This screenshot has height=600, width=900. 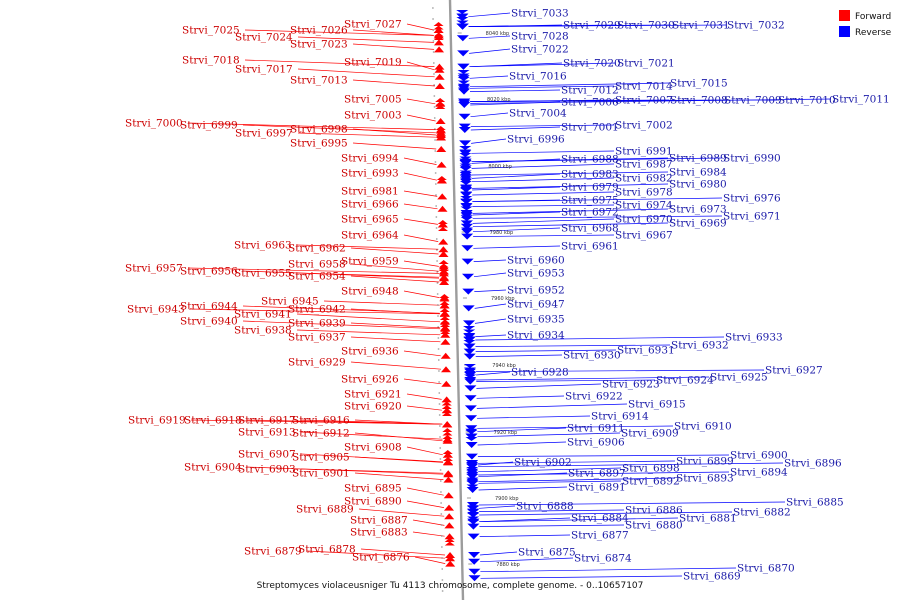 What do you see at coordinates (540, 50) in the screenshot?
I see `reverse-gene-label: Strvi_7022` at bounding box center [540, 50].